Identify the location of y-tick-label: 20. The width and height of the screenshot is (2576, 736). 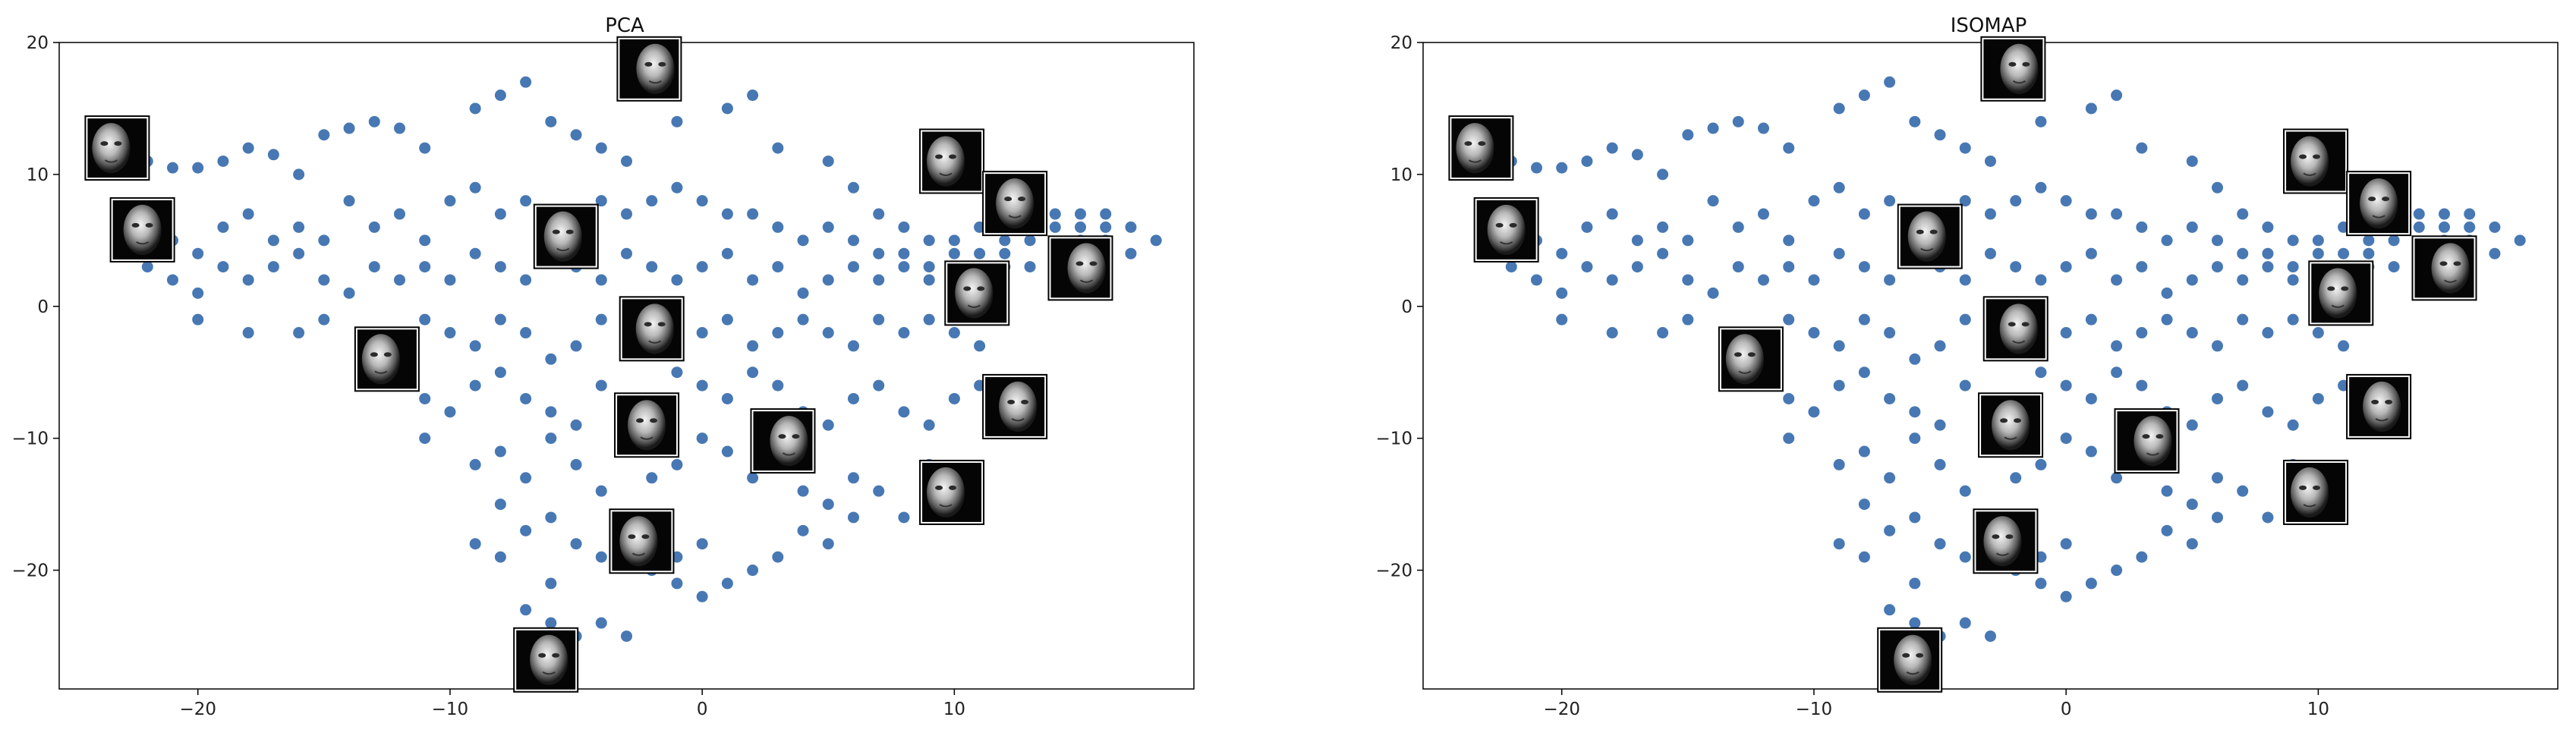
(1401, 43).